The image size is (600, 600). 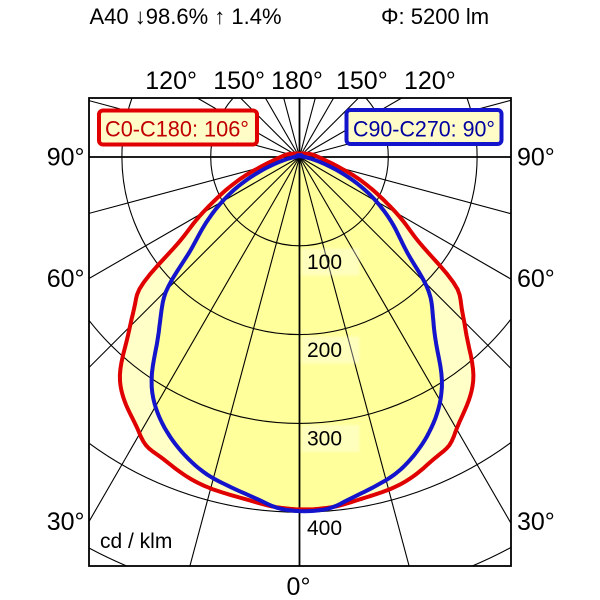 What do you see at coordinates (186, 16) in the screenshot?
I see `svg-text: A40 ↓98.6% ↑ 1.4%` at bounding box center [186, 16].